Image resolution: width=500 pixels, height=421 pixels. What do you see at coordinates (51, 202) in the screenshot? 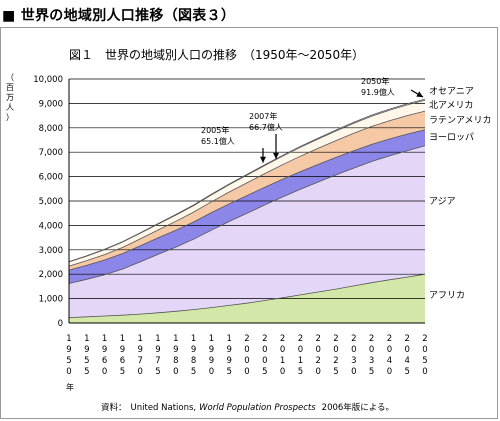
I see `y-tick-label: 5,000` at bounding box center [51, 202].